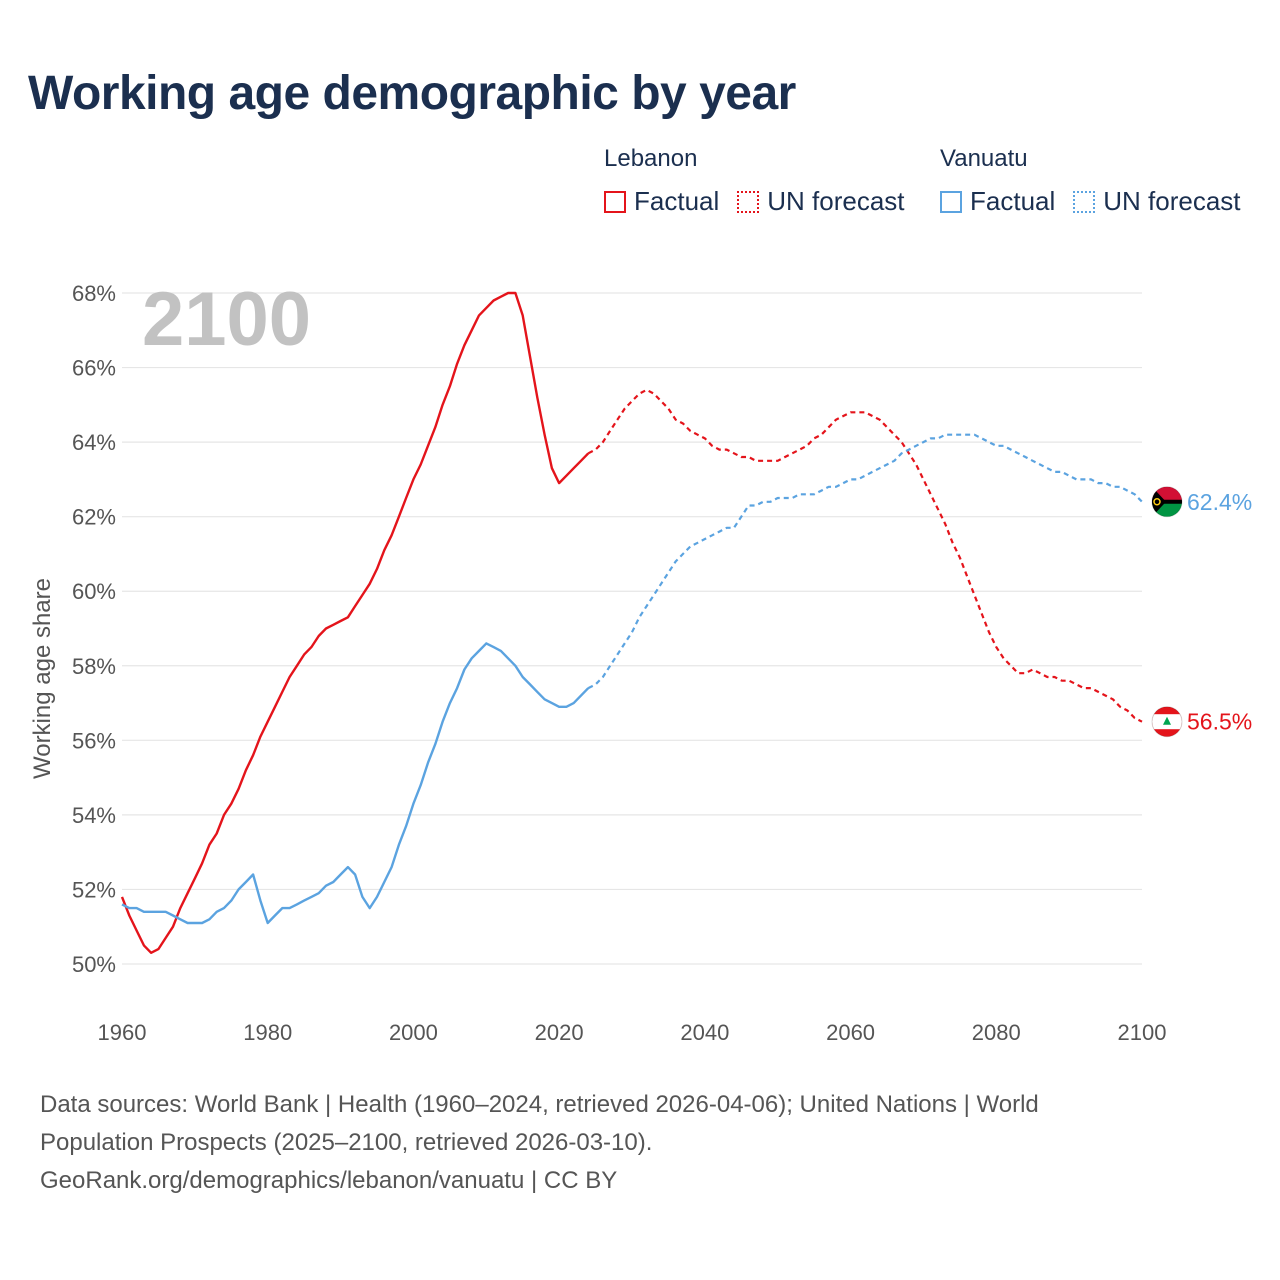 The width and height of the screenshot is (1280, 1280). Describe the element at coordinates (559, 1032) in the screenshot. I see `x-tick-label: 2020` at that location.